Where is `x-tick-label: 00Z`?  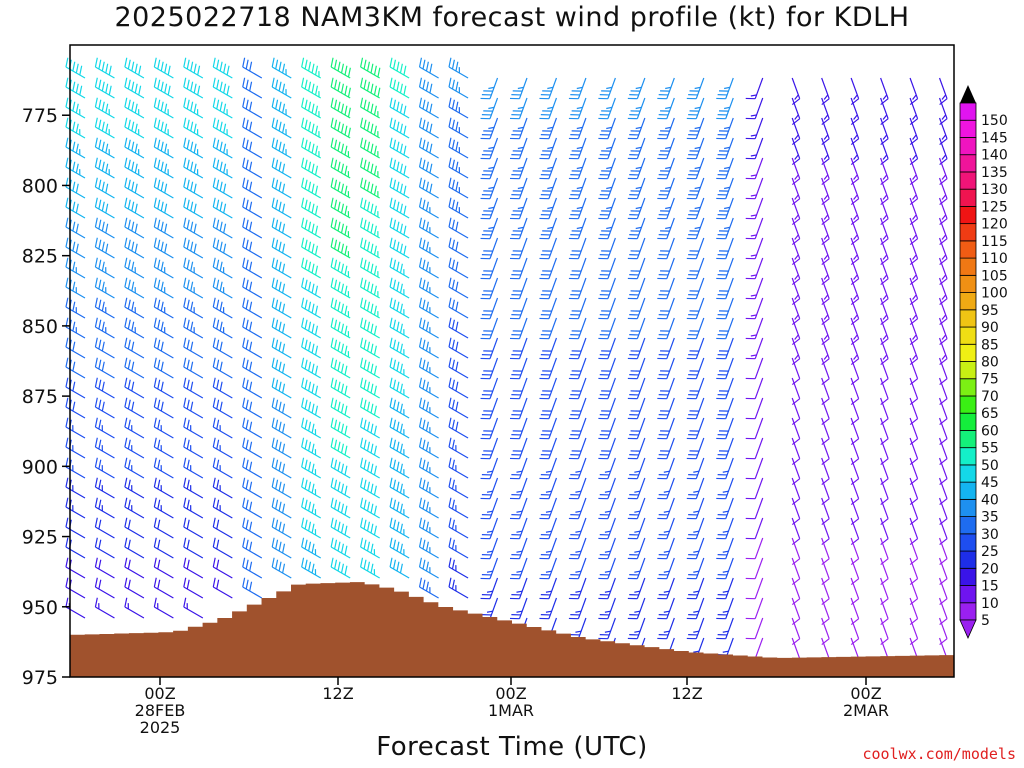 x-tick-label: 00Z is located at coordinates (865, 693).